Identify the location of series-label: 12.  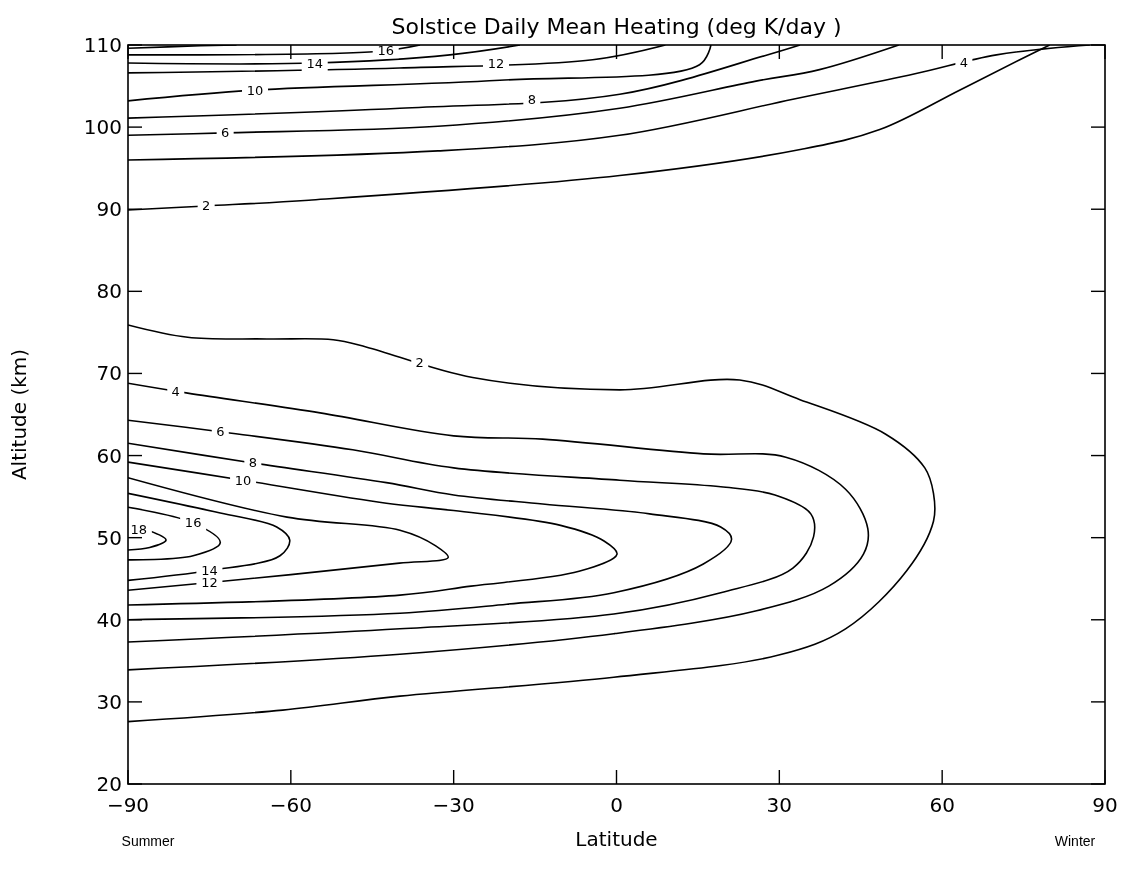
(496, 64).